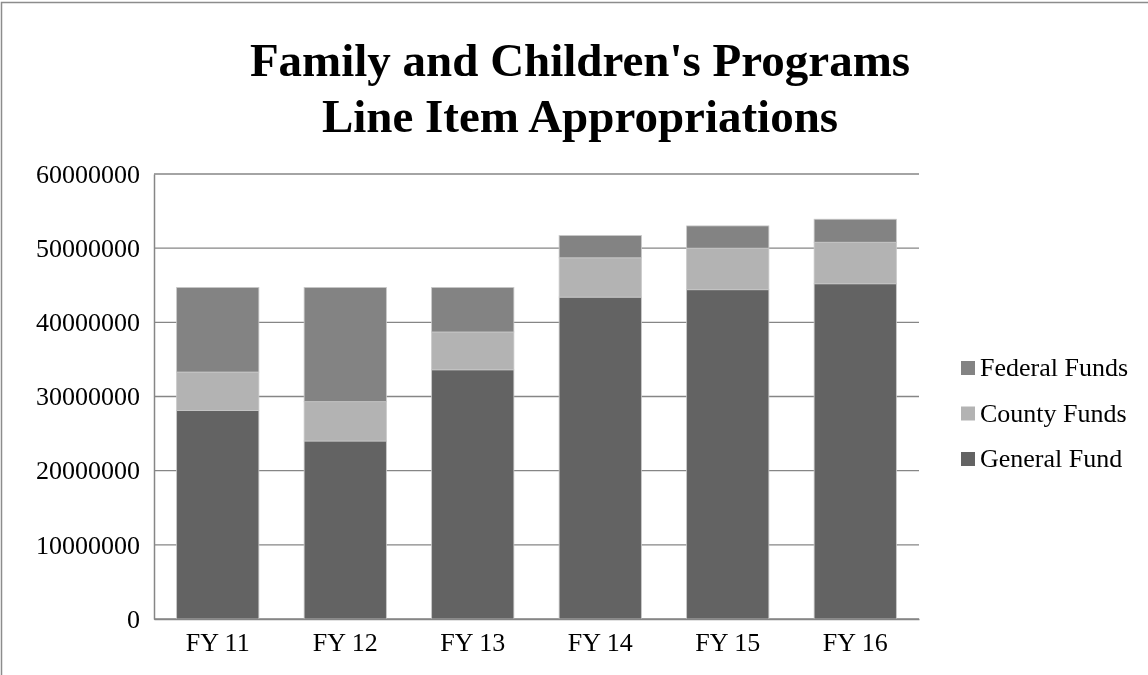 Image resolution: width=1148 pixels, height=675 pixels. What do you see at coordinates (855, 643) in the screenshot?
I see `x-tick-label: FY 16` at bounding box center [855, 643].